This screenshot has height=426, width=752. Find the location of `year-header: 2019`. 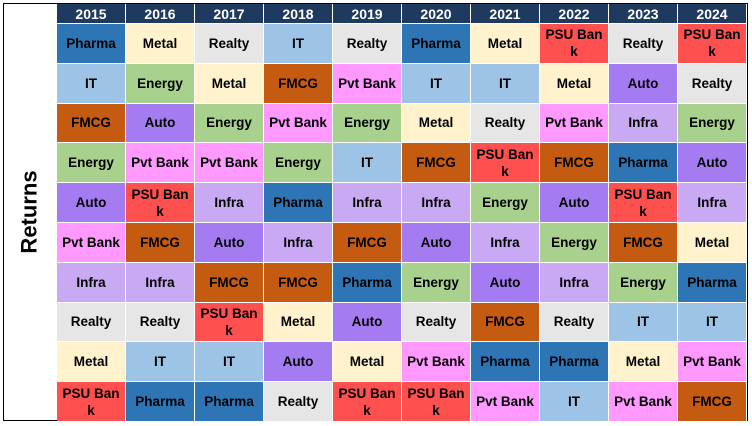

year-header: 2019 is located at coordinates (367, 14).